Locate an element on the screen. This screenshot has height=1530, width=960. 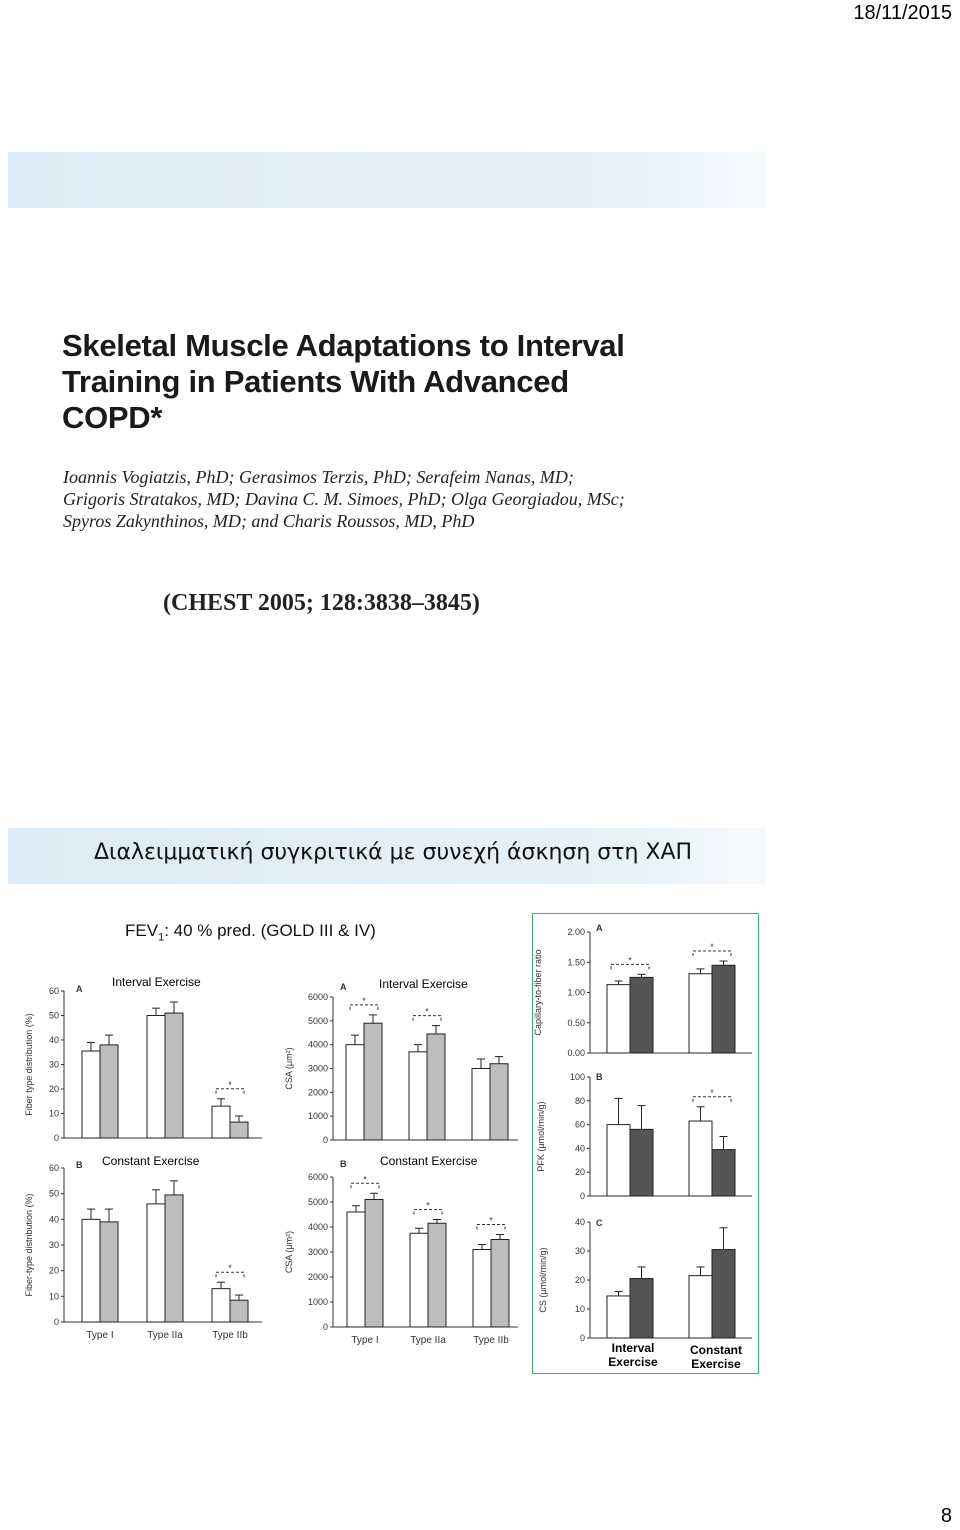
y-axis-title: CSA (μm²) is located at coordinates (289, 1252).